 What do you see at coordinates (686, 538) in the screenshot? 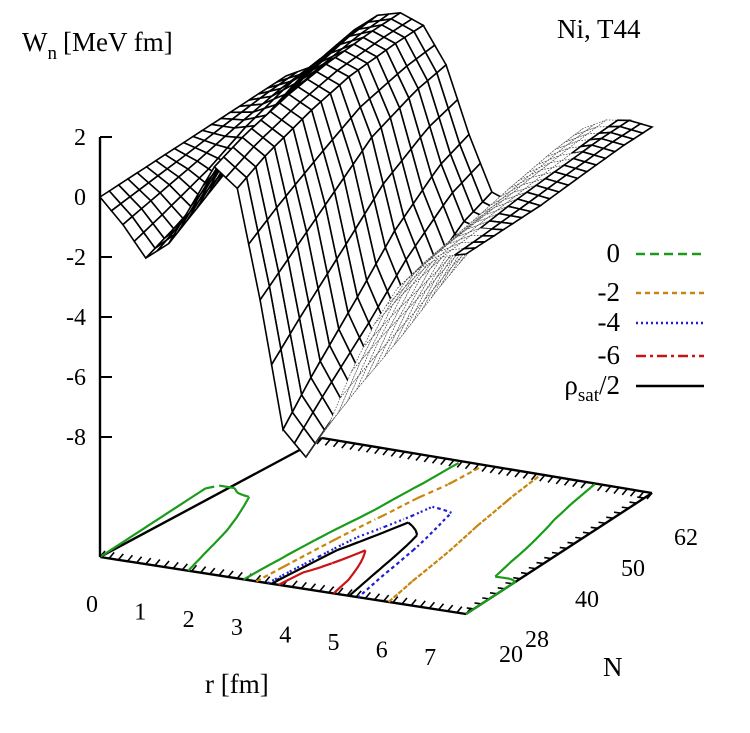
I see `y-tick-label: 62` at bounding box center [686, 538].